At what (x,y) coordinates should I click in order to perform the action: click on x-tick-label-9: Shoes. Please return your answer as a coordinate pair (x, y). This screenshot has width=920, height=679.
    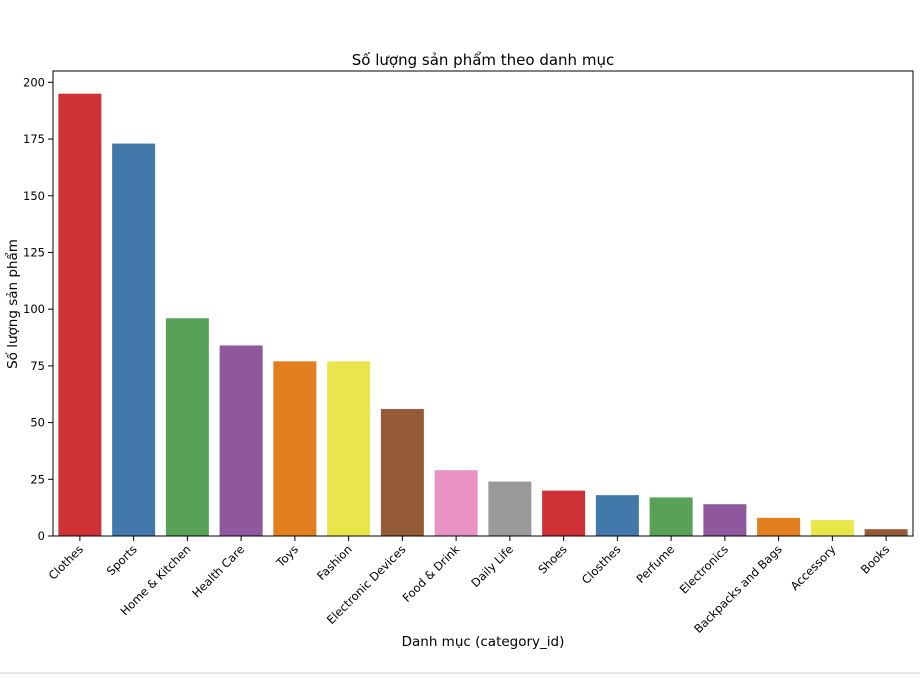
    Looking at the image, I should click on (552, 559).